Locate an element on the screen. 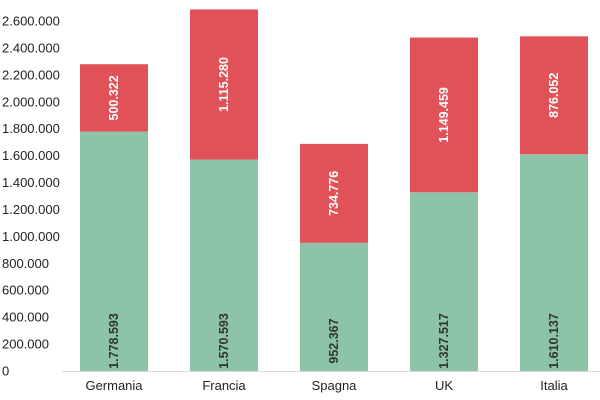 This screenshot has height=400, width=600. data-label: 1.610.137 is located at coordinates (554, 341).